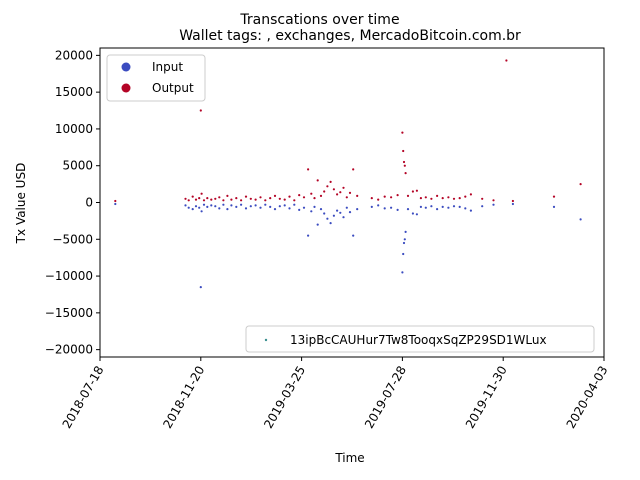  Describe the element at coordinates (126, 88) in the screenshot. I see `legend-output-marker` at that location.